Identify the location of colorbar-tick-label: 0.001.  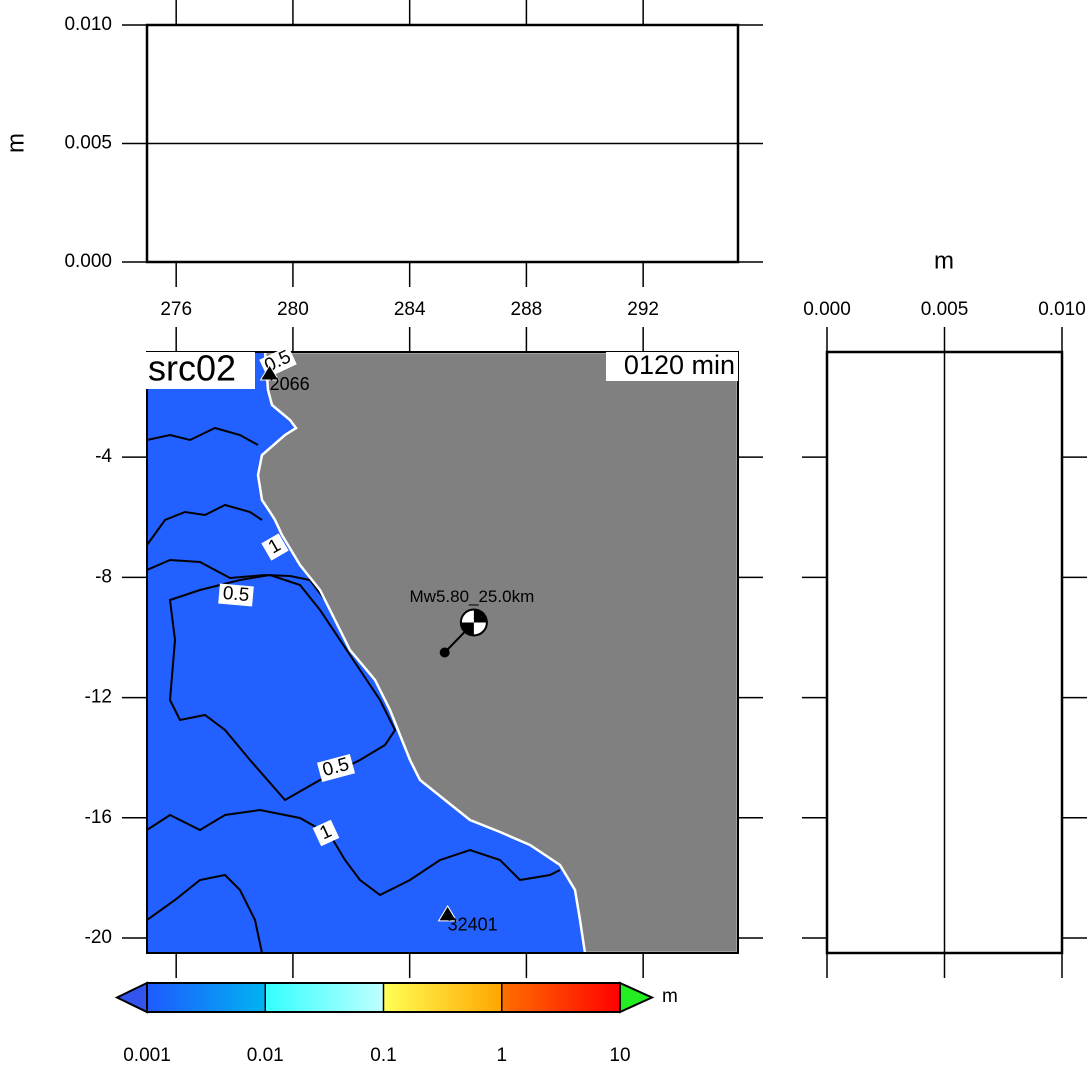
(147, 1055).